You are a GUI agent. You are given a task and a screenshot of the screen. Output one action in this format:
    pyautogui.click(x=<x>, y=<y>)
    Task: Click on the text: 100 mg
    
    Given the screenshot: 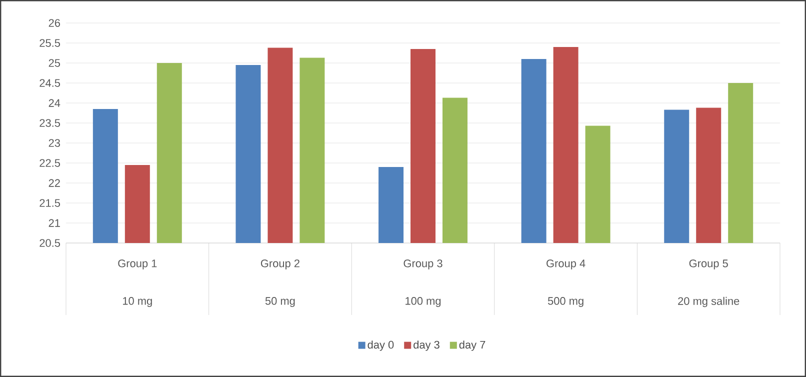 What is the action you would take?
    pyautogui.click(x=423, y=302)
    